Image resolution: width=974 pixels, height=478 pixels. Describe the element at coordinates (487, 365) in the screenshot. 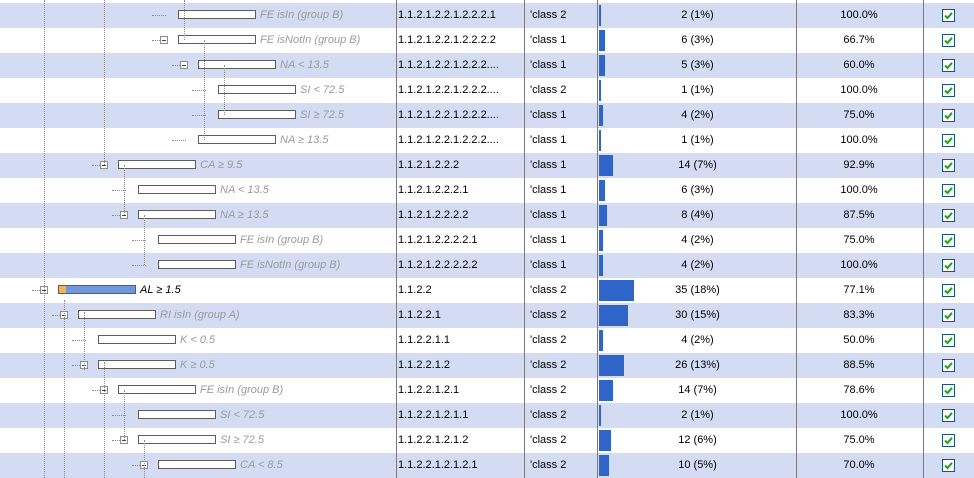

I see `table-row: K ≥ 0.5 1.1.2.2.1.2 'class 2 26 (13%) 88.5%` at that location.